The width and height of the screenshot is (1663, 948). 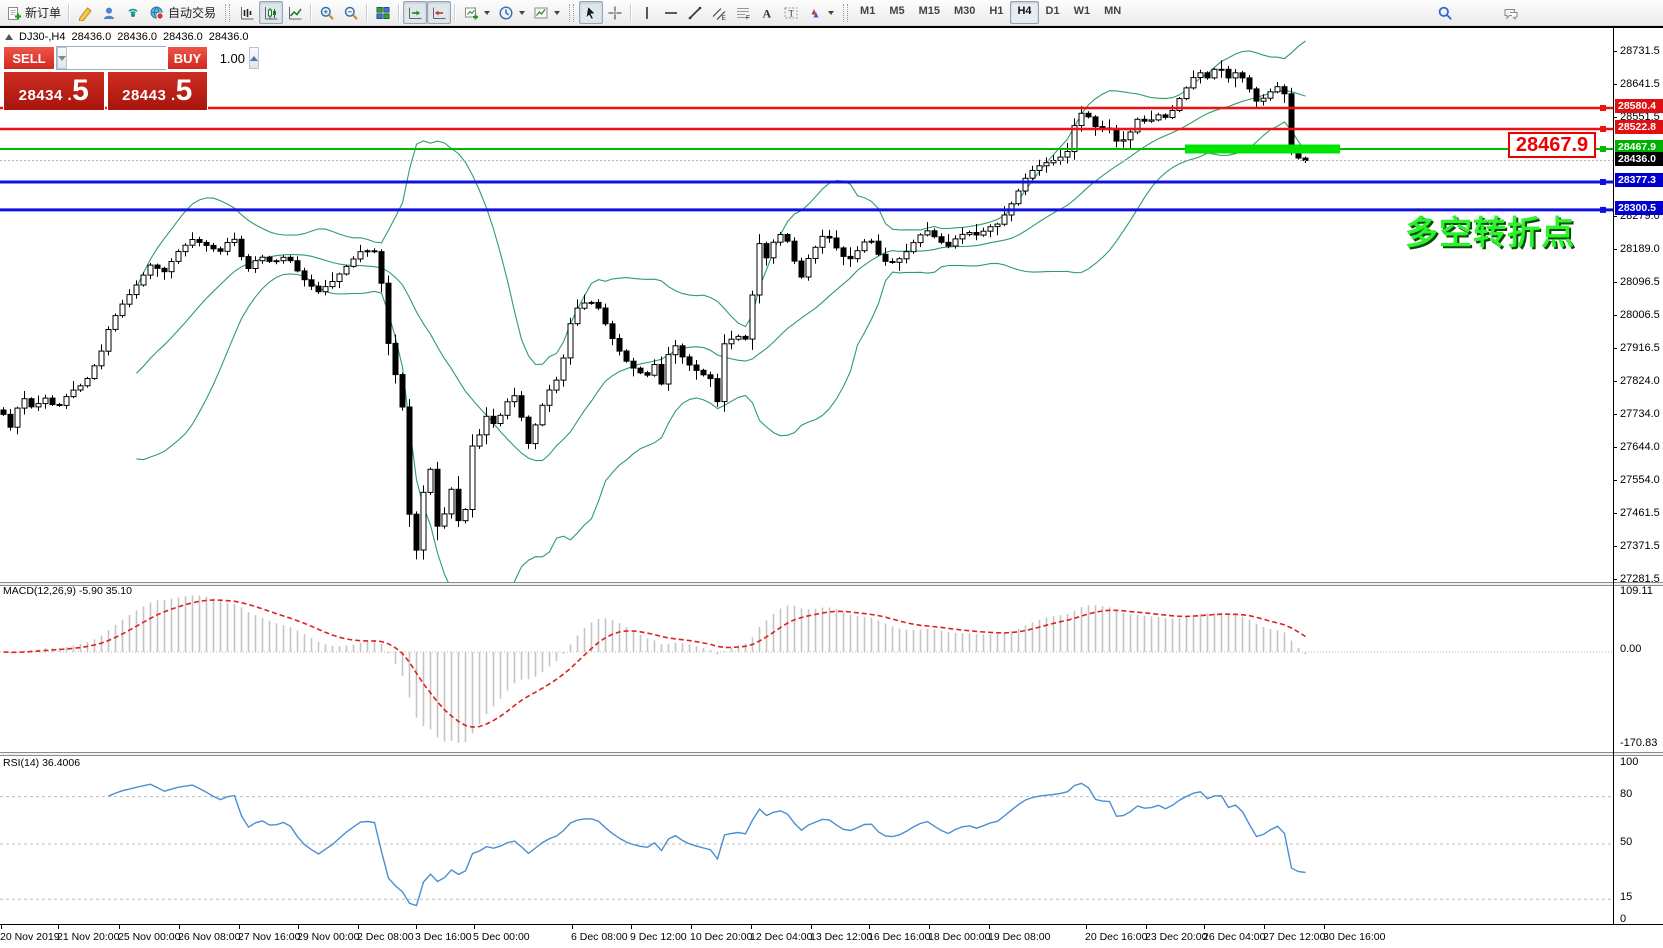 What do you see at coordinates (965, 11) in the screenshot?
I see `timeframe-m30: M30` at bounding box center [965, 11].